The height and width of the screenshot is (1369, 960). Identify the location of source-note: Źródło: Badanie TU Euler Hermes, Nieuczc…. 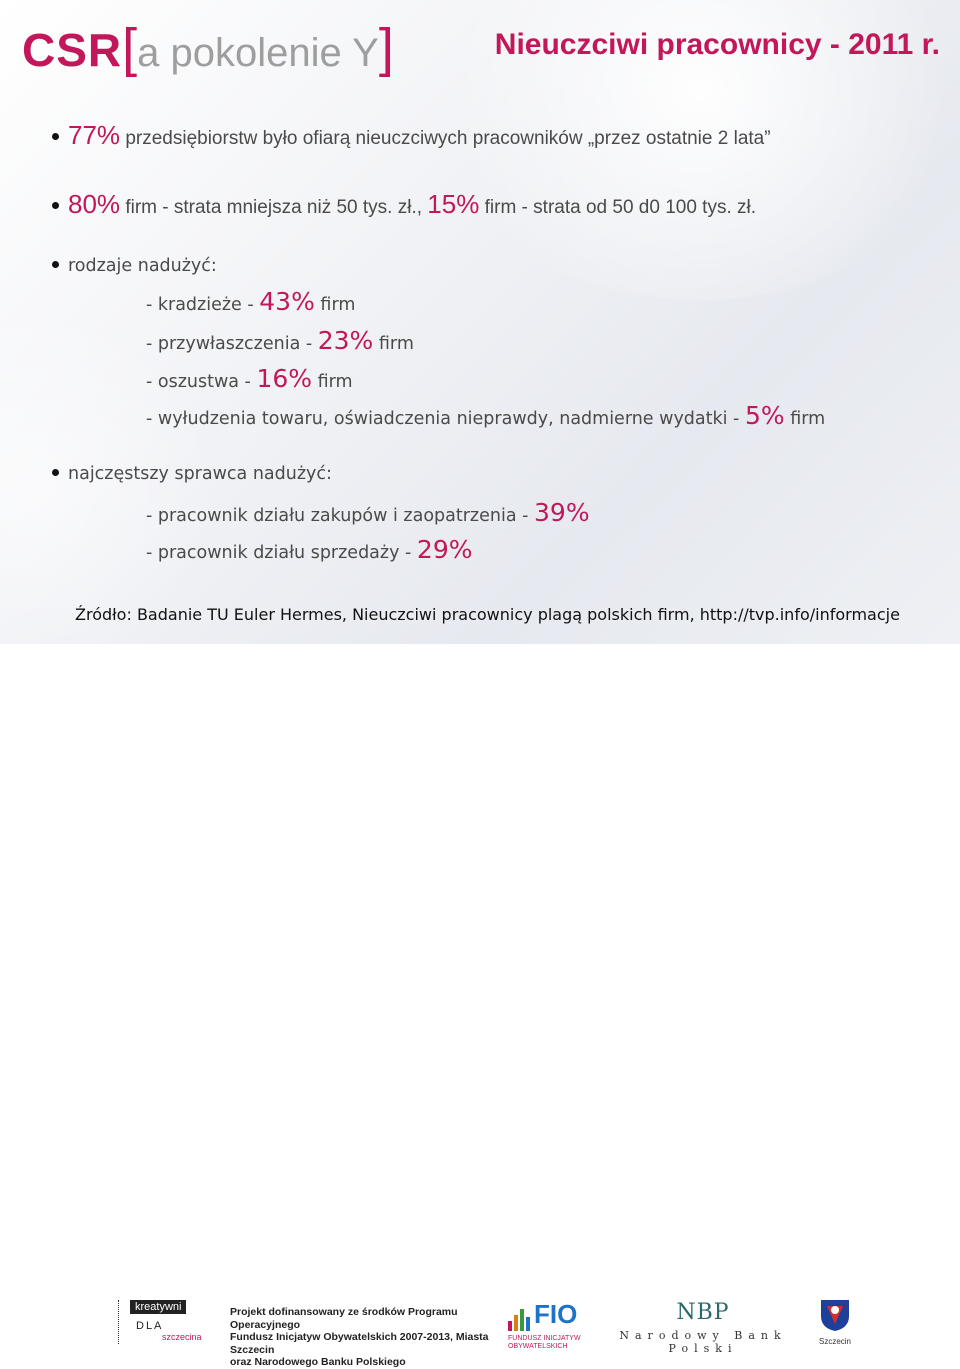
(487, 614).